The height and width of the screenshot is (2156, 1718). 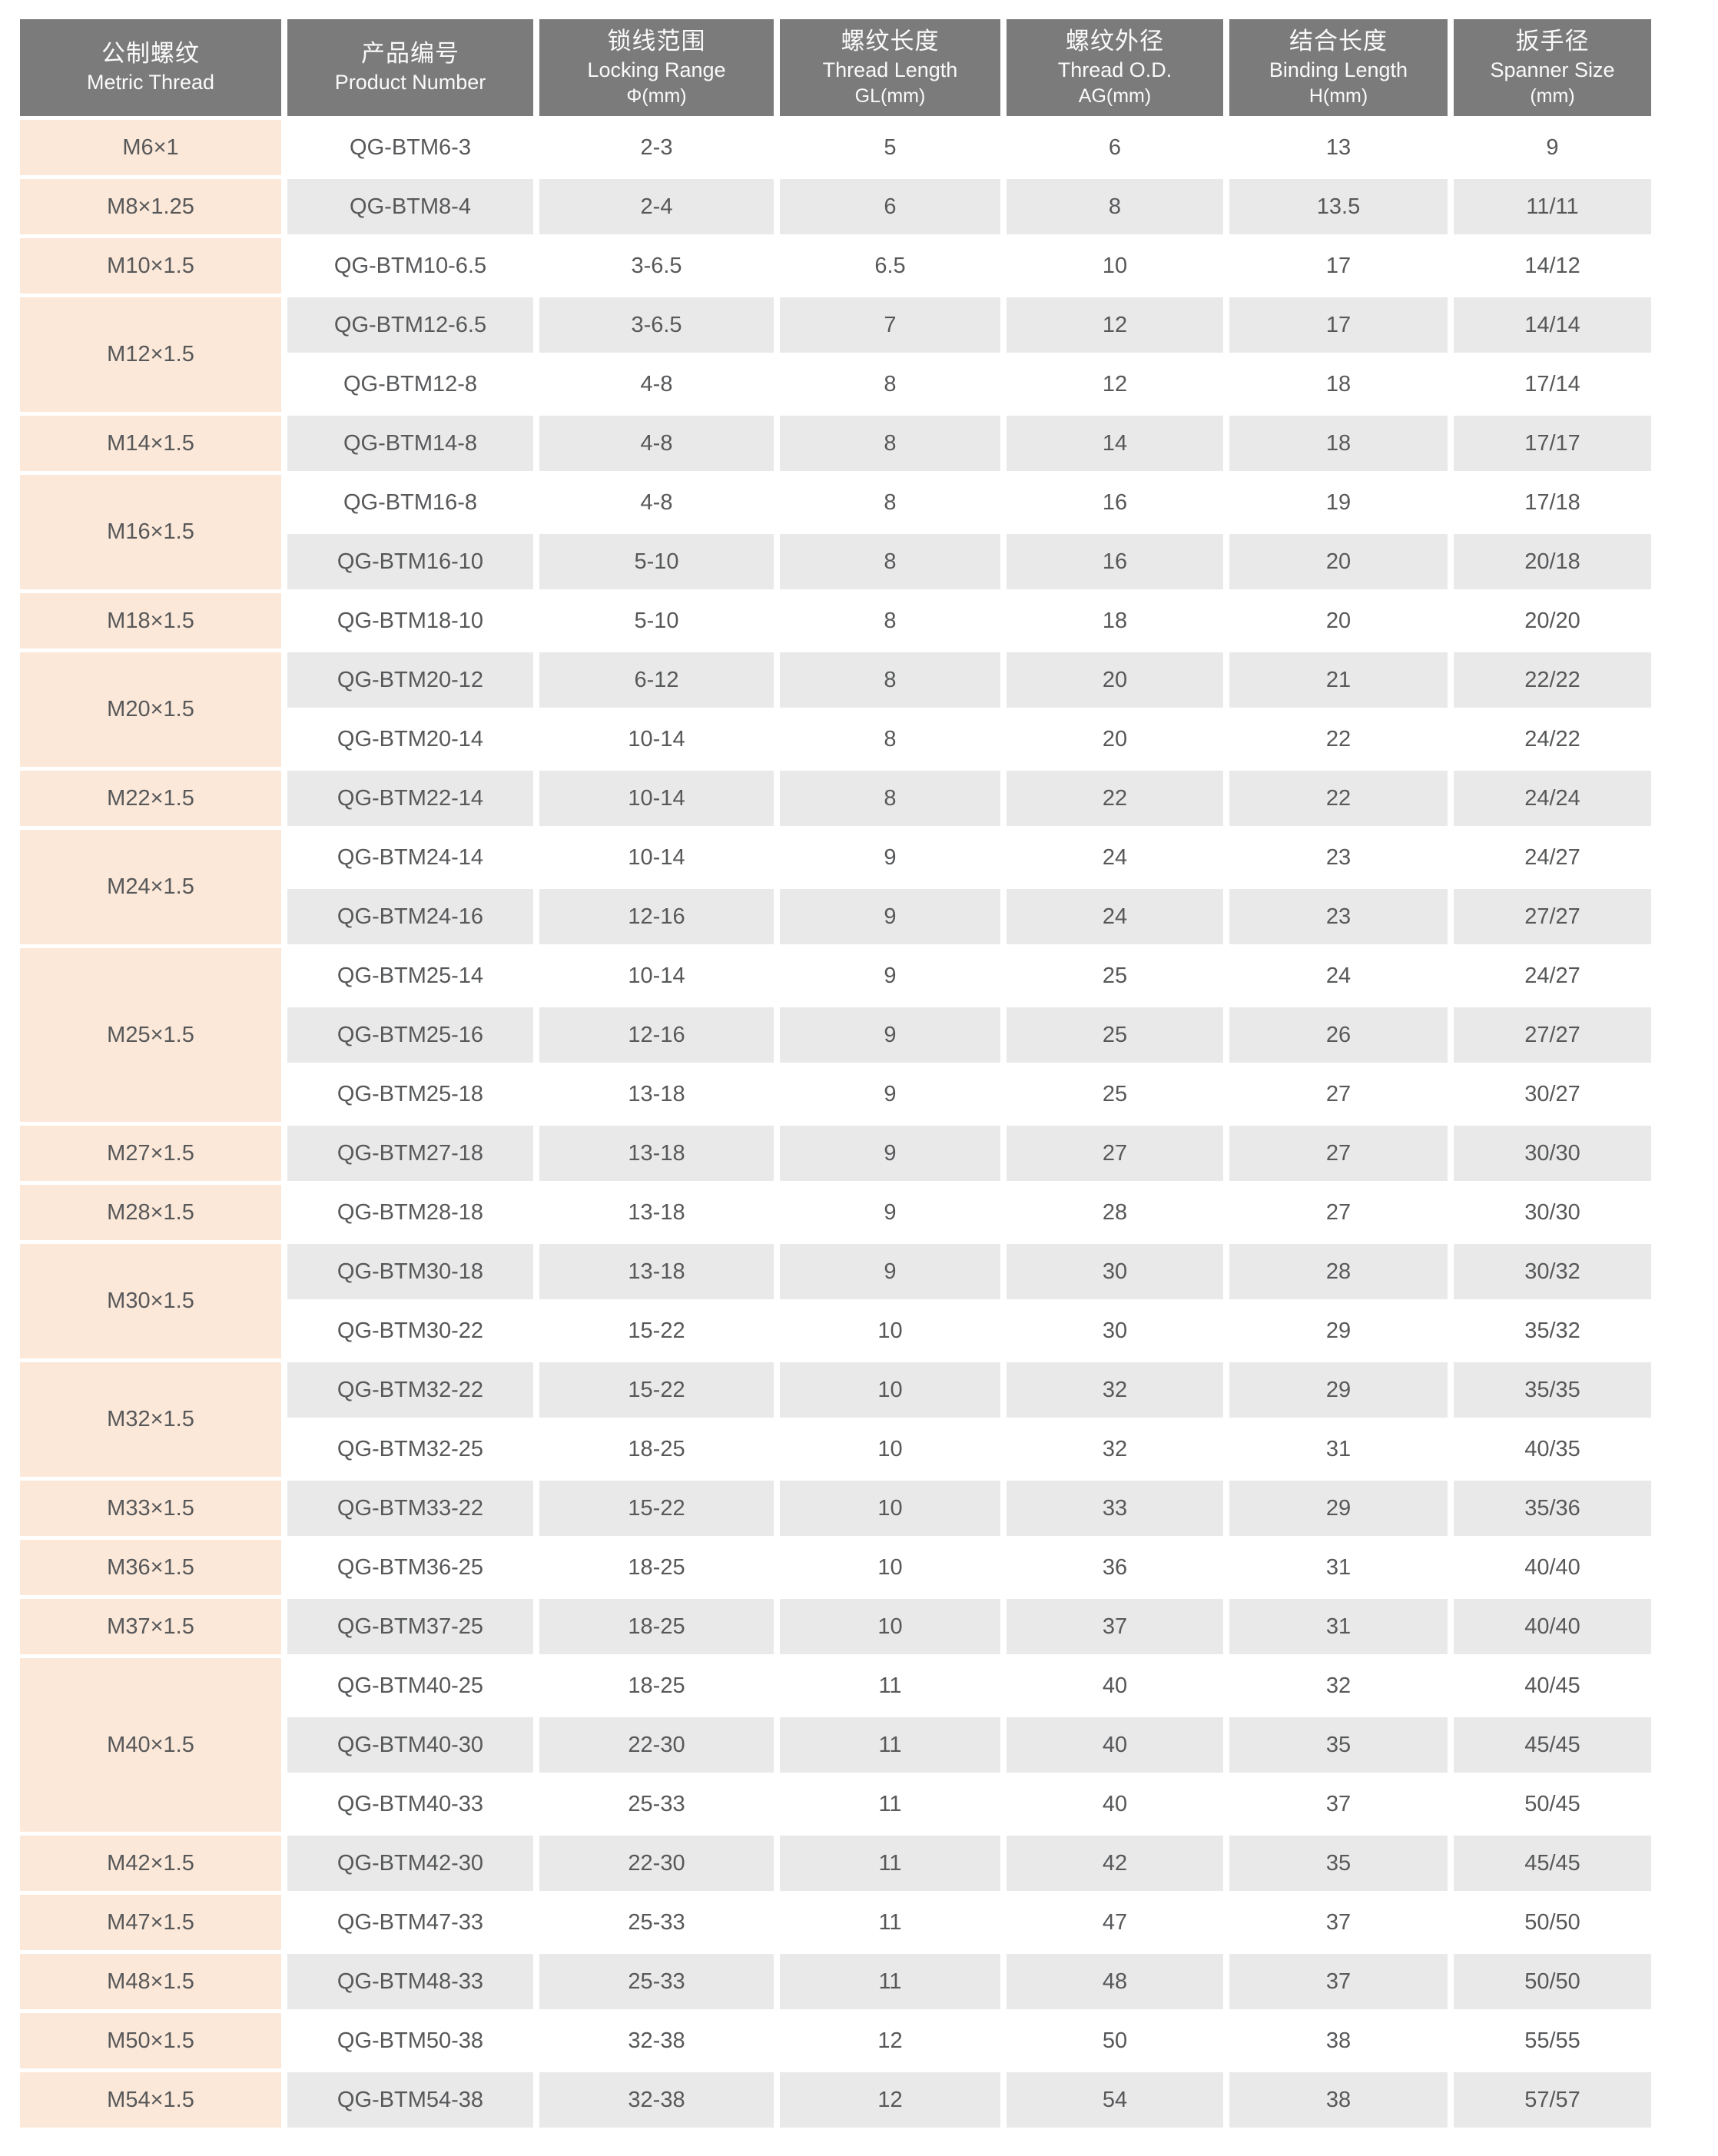 What do you see at coordinates (410, 1213) in the screenshot?
I see `product-number-cell: QG-BTM28-18` at bounding box center [410, 1213].